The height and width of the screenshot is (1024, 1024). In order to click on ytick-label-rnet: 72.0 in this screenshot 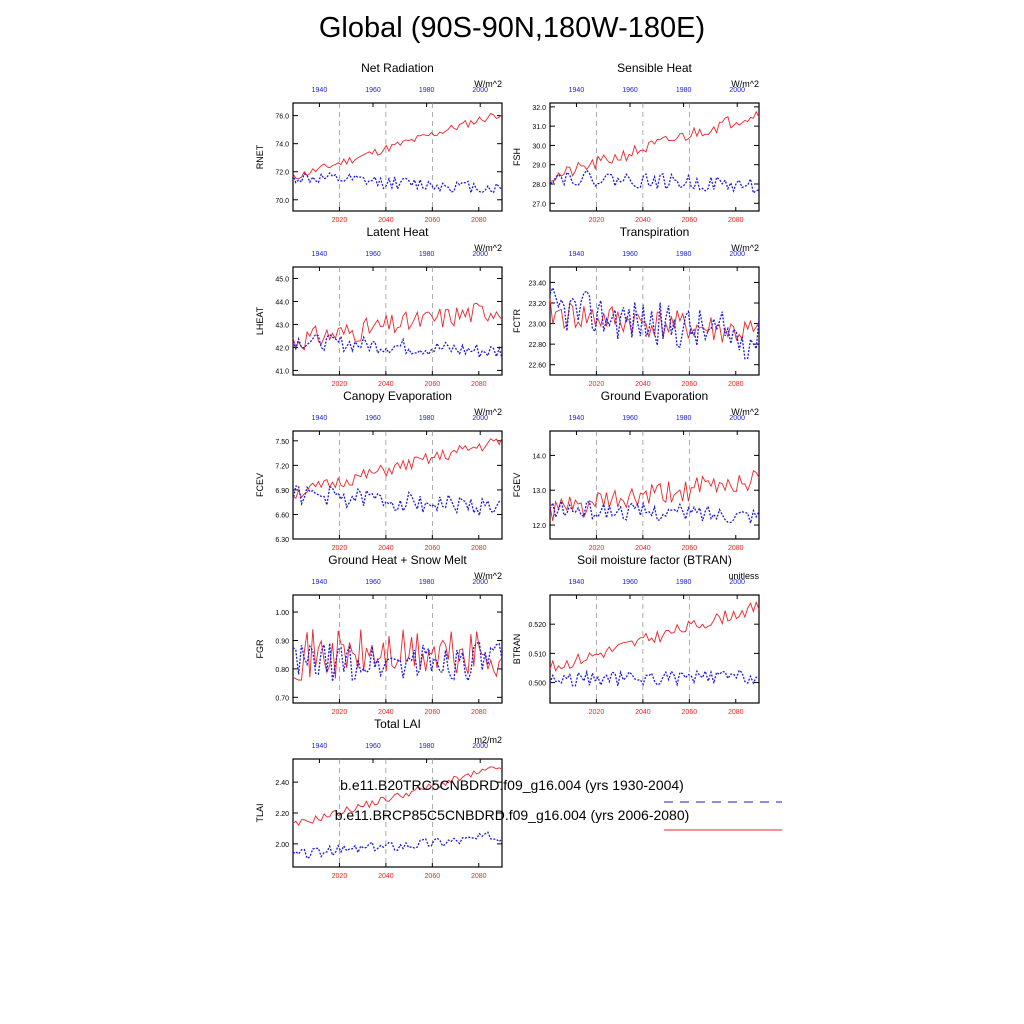, I will do `click(282, 173)`.